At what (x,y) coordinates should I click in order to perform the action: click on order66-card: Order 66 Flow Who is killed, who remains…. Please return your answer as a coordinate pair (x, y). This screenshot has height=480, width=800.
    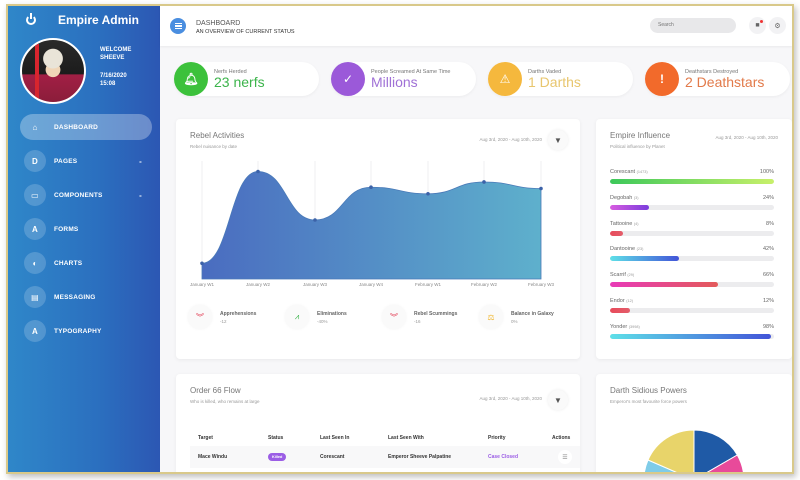
    Looking at the image, I should click on (378, 423).